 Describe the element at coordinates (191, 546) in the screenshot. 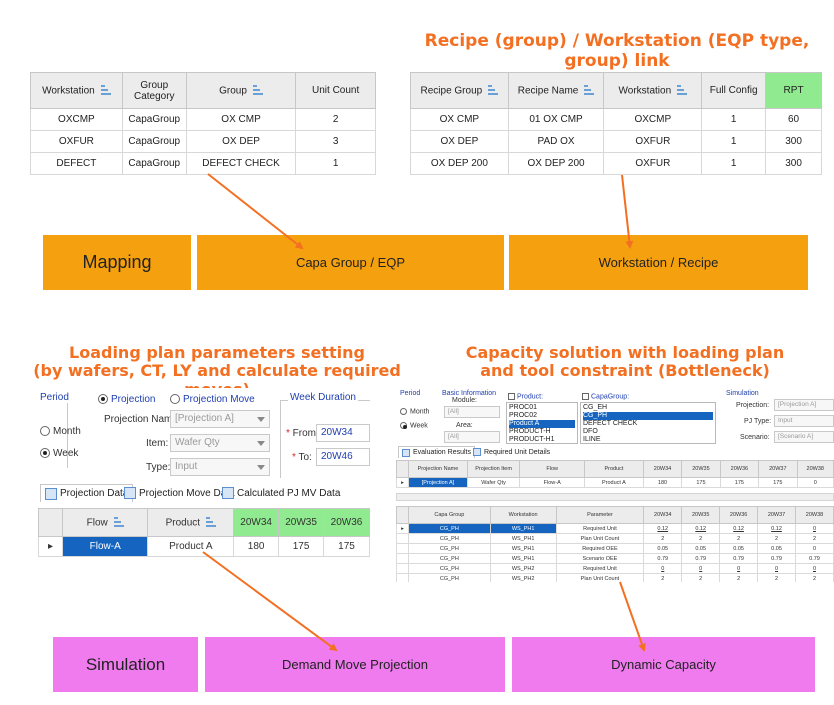

I see `table-cell: Product A` at that location.